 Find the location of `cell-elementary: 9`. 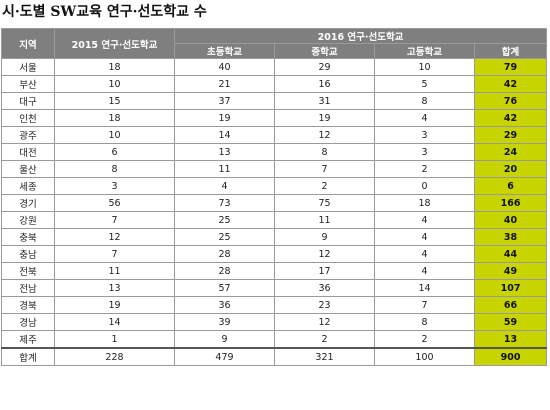

cell-elementary: 9 is located at coordinates (224, 339).